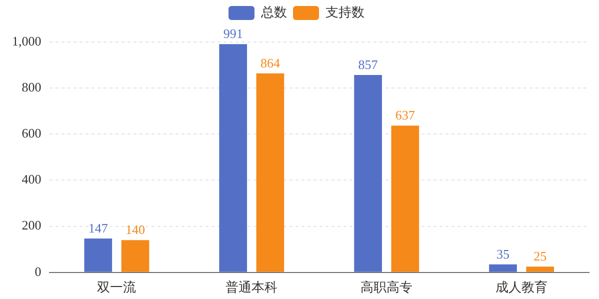 The height and width of the screenshot is (299, 599). Describe the element at coordinates (386, 287) in the screenshot. I see `x-tick-label: 高职高专` at that location.